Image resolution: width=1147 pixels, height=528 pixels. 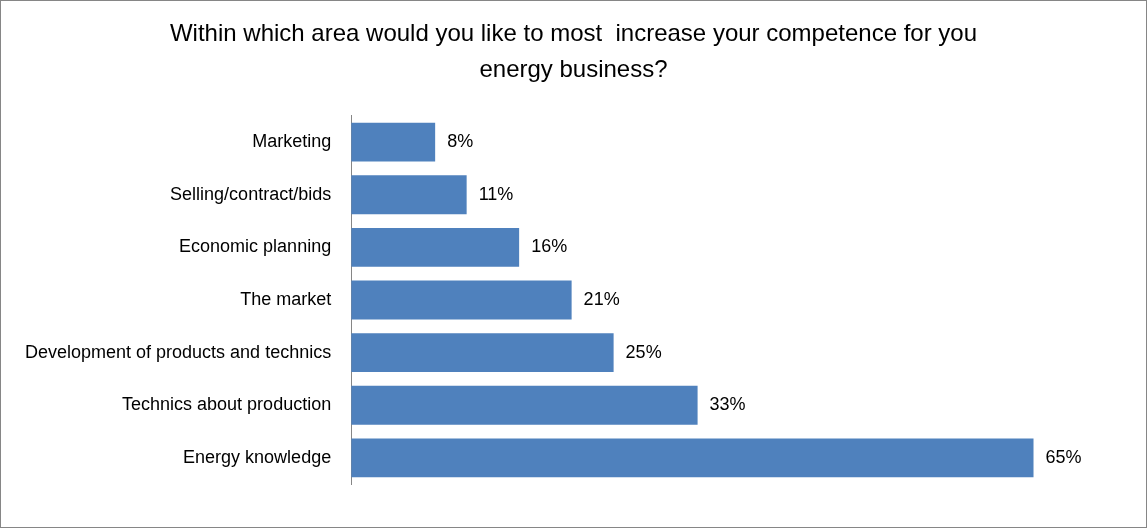 What do you see at coordinates (573, 51) in the screenshot?
I see `chart-title: Within which area would you like to most increase your competence for you energy business?` at bounding box center [573, 51].